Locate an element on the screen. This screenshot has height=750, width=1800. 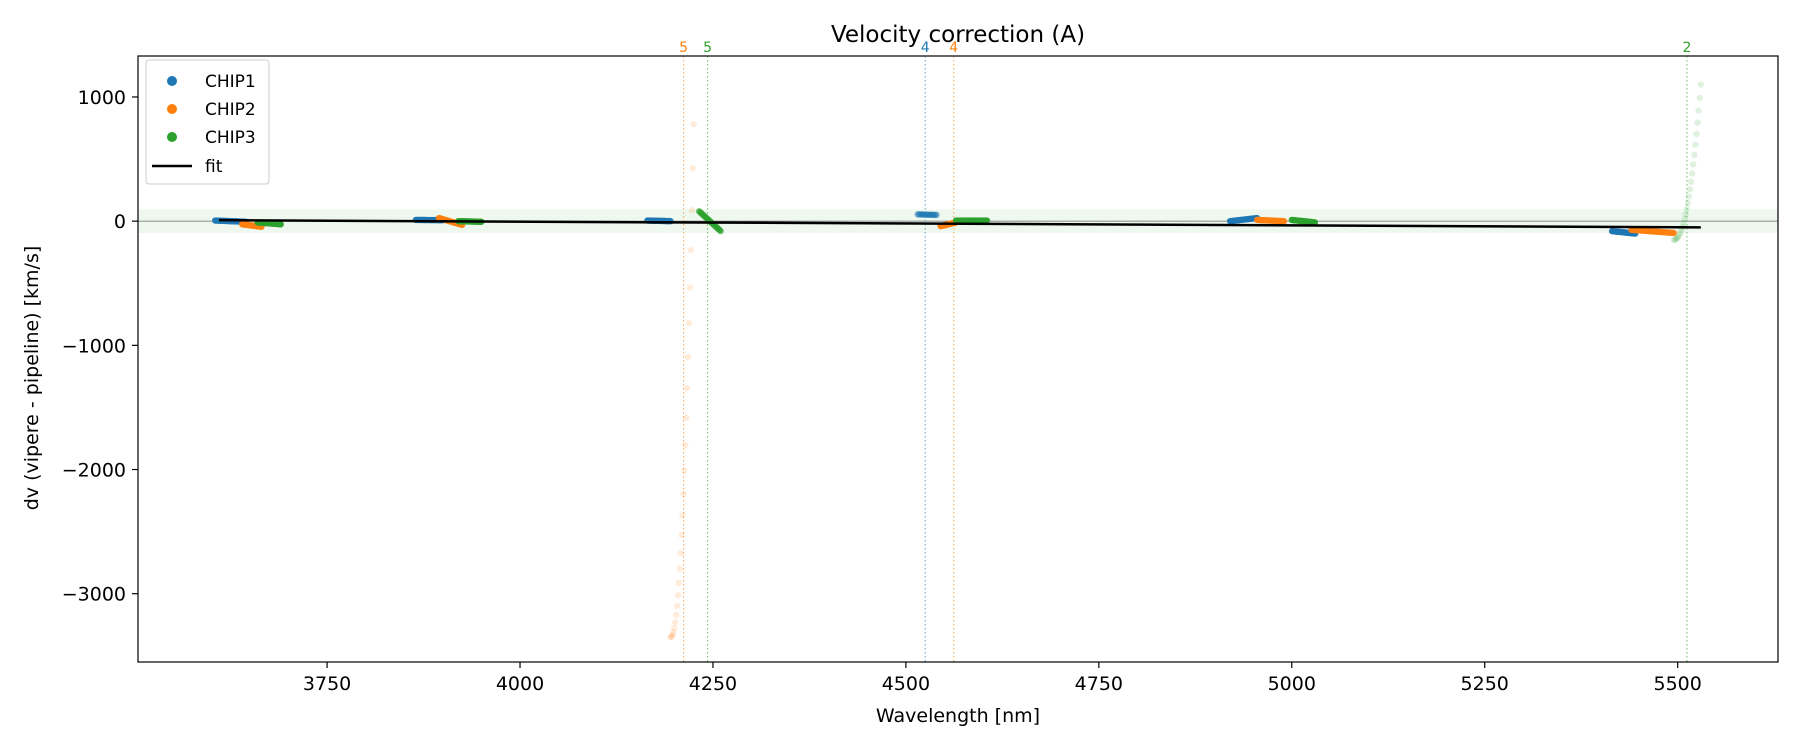
chart-title: Velocity correction (A) is located at coordinates (958, 35).